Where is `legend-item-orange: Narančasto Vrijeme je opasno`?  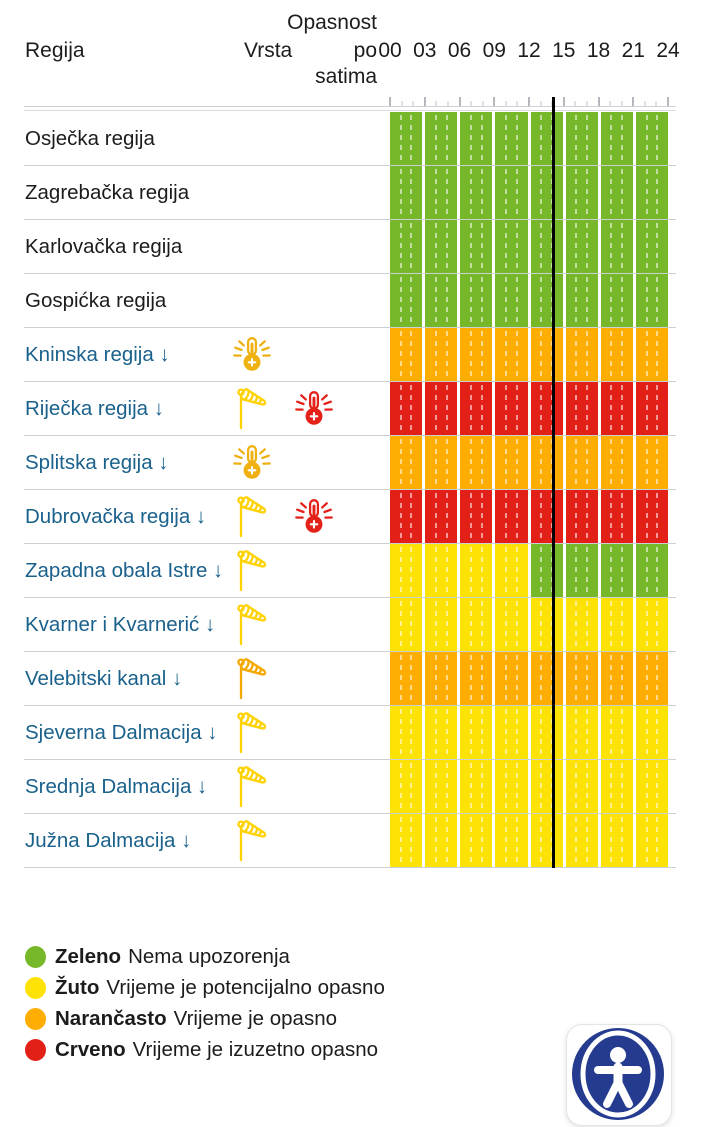
legend-item-orange: Narančasto Vrijeme je opasno is located at coordinates (205, 1018).